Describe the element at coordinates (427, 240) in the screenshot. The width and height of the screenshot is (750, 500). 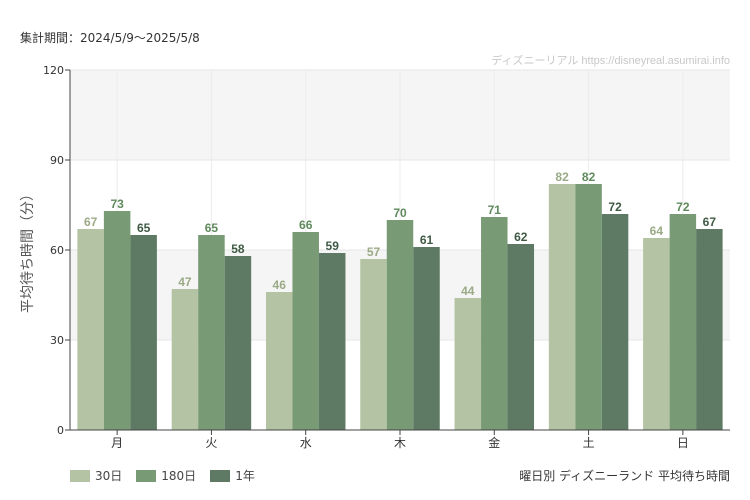
I see `data-label: 61` at that location.